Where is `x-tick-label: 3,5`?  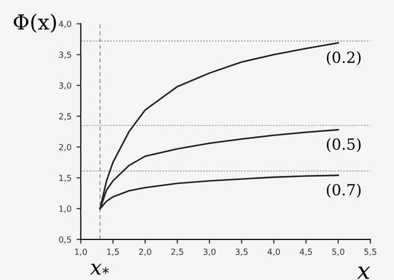
x-tick-label: 3,5 is located at coordinates (242, 252).